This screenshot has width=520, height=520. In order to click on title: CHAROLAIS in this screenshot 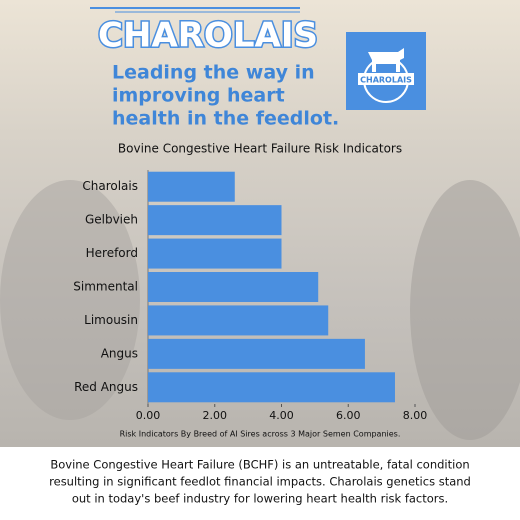, I will do `click(208, 36)`.